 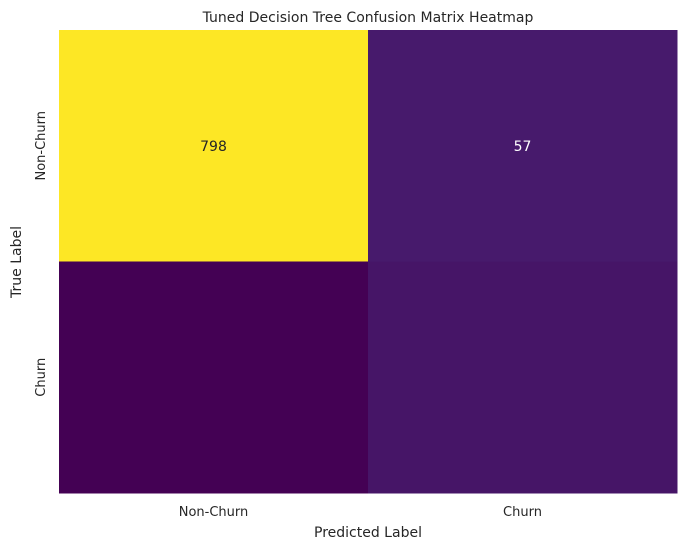 I want to click on y-tick-label-1: Churn, so click(x=41, y=377).